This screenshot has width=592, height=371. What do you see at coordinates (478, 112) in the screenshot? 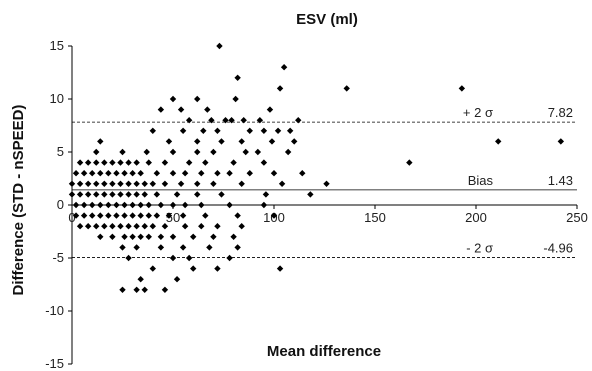
I see `reference-line-label: + 2 σ` at bounding box center [478, 112].